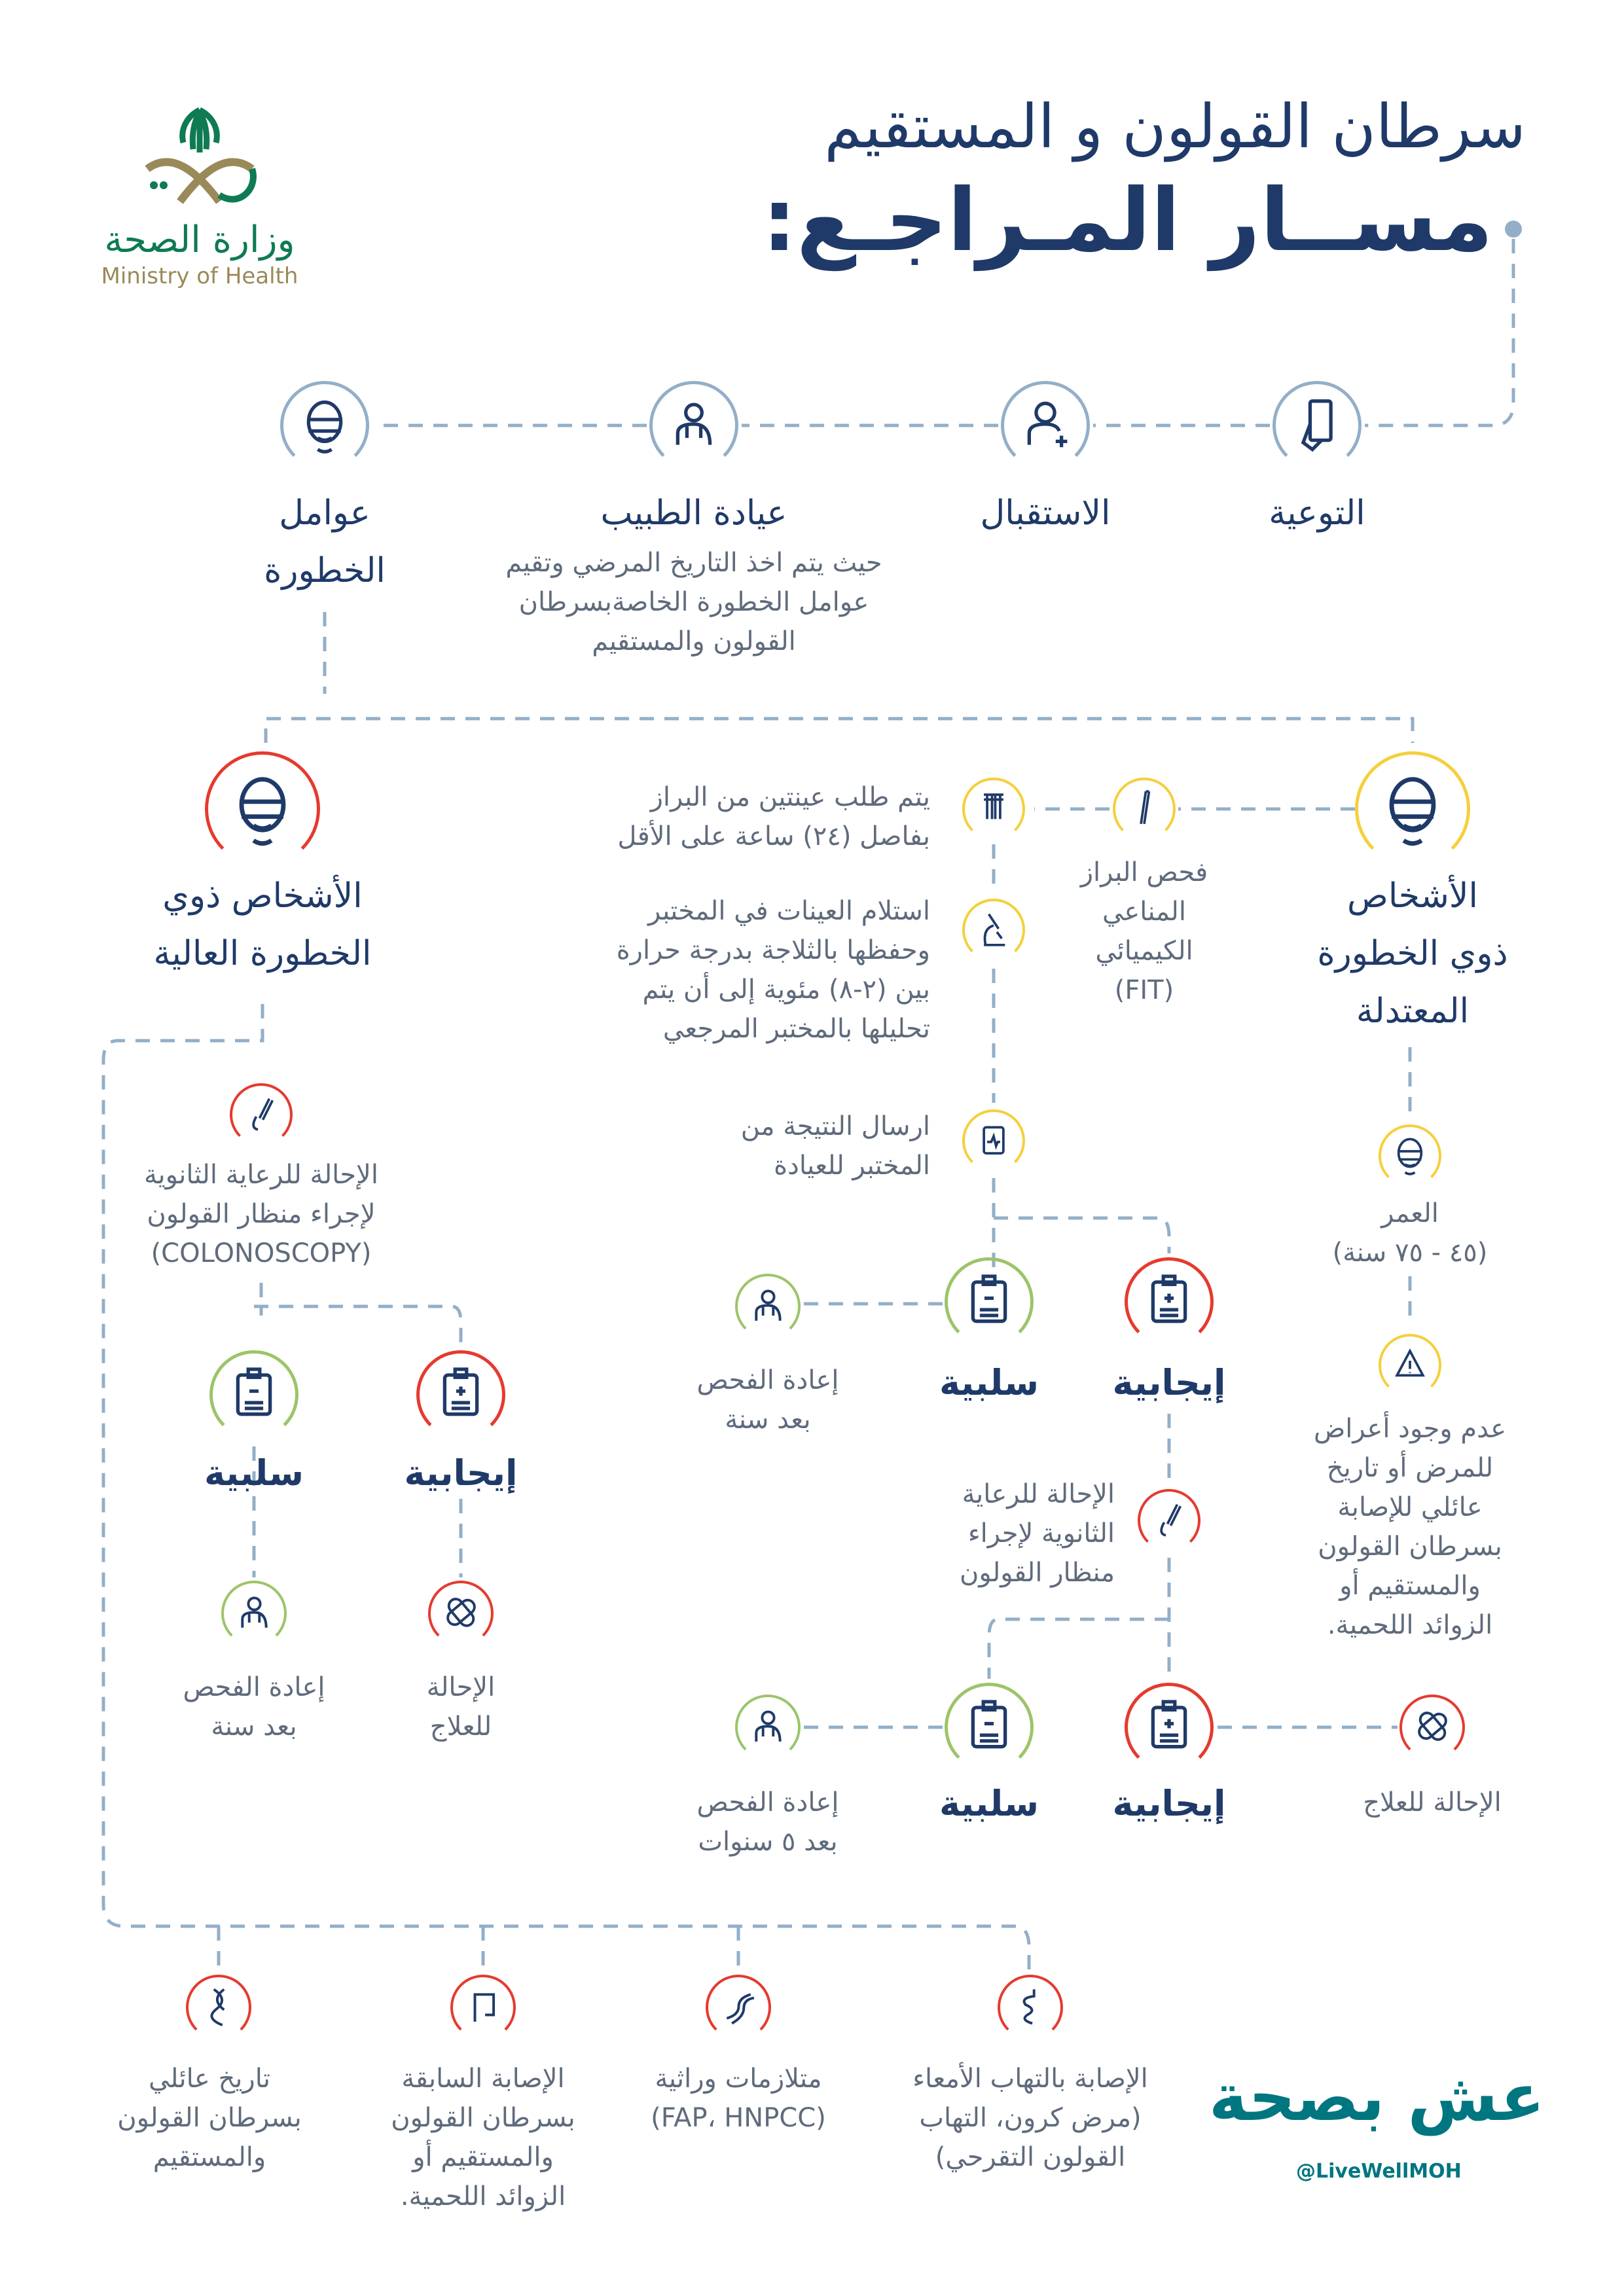 This screenshot has width=1624, height=2296. I want to click on high-retest-node, so click(254, 1613).